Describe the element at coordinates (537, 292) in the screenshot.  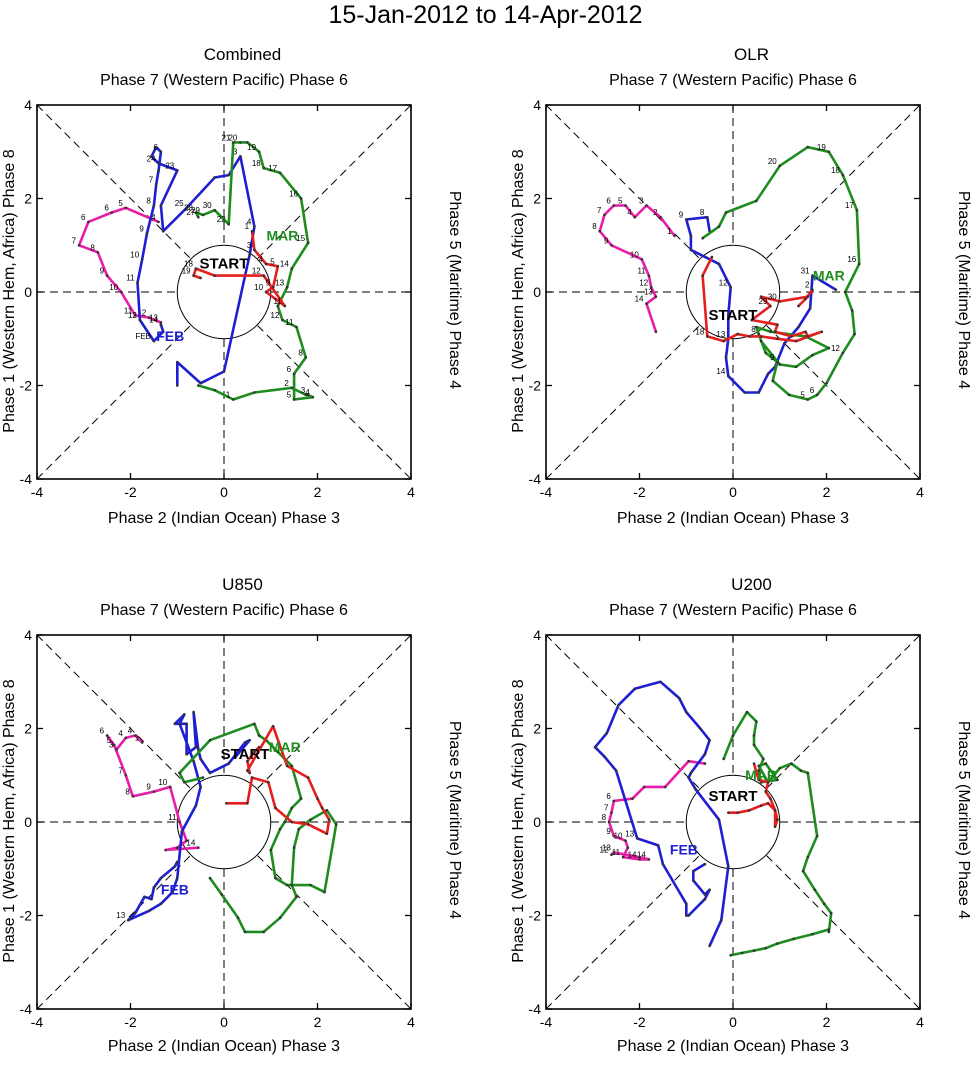
I see `y-tick-label: 0` at that location.